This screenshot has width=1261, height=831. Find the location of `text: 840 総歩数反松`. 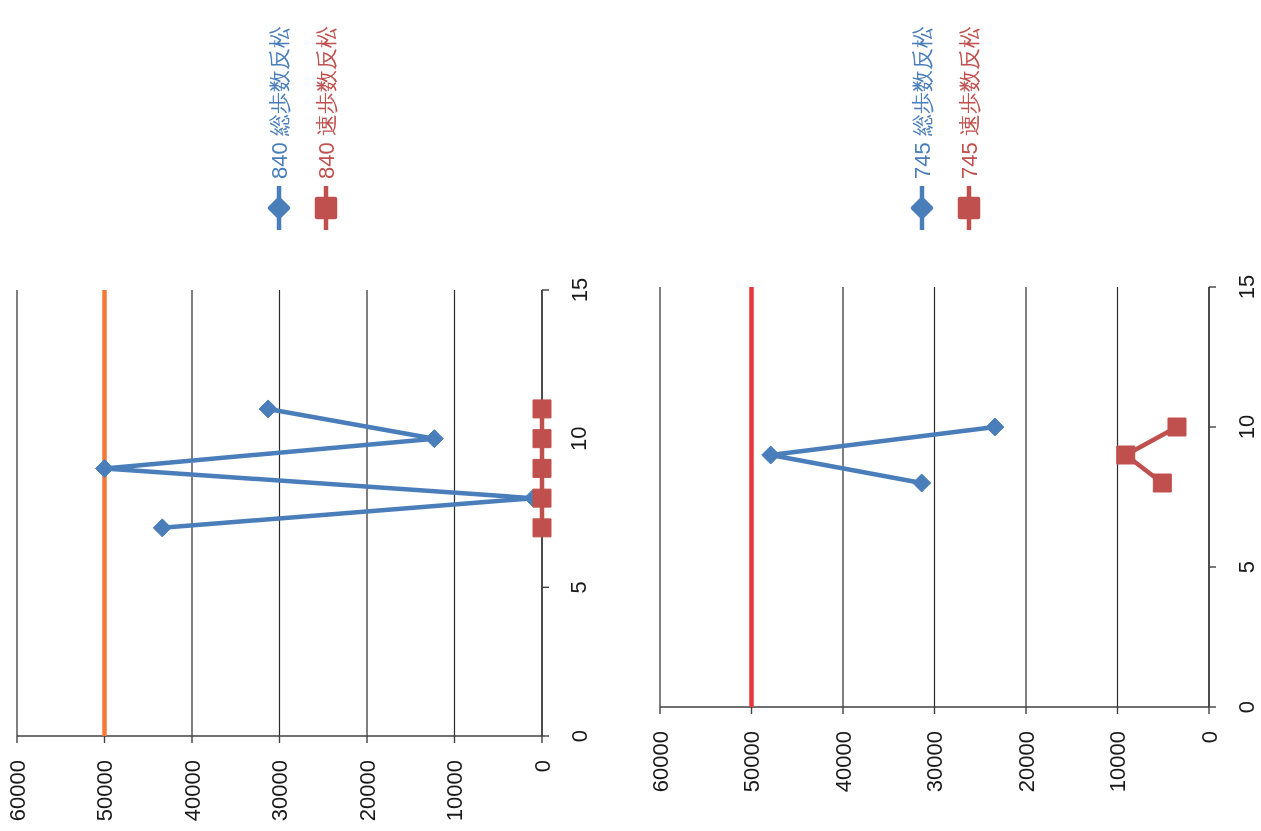

text: 840 総歩数反松 is located at coordinates (279, 102).